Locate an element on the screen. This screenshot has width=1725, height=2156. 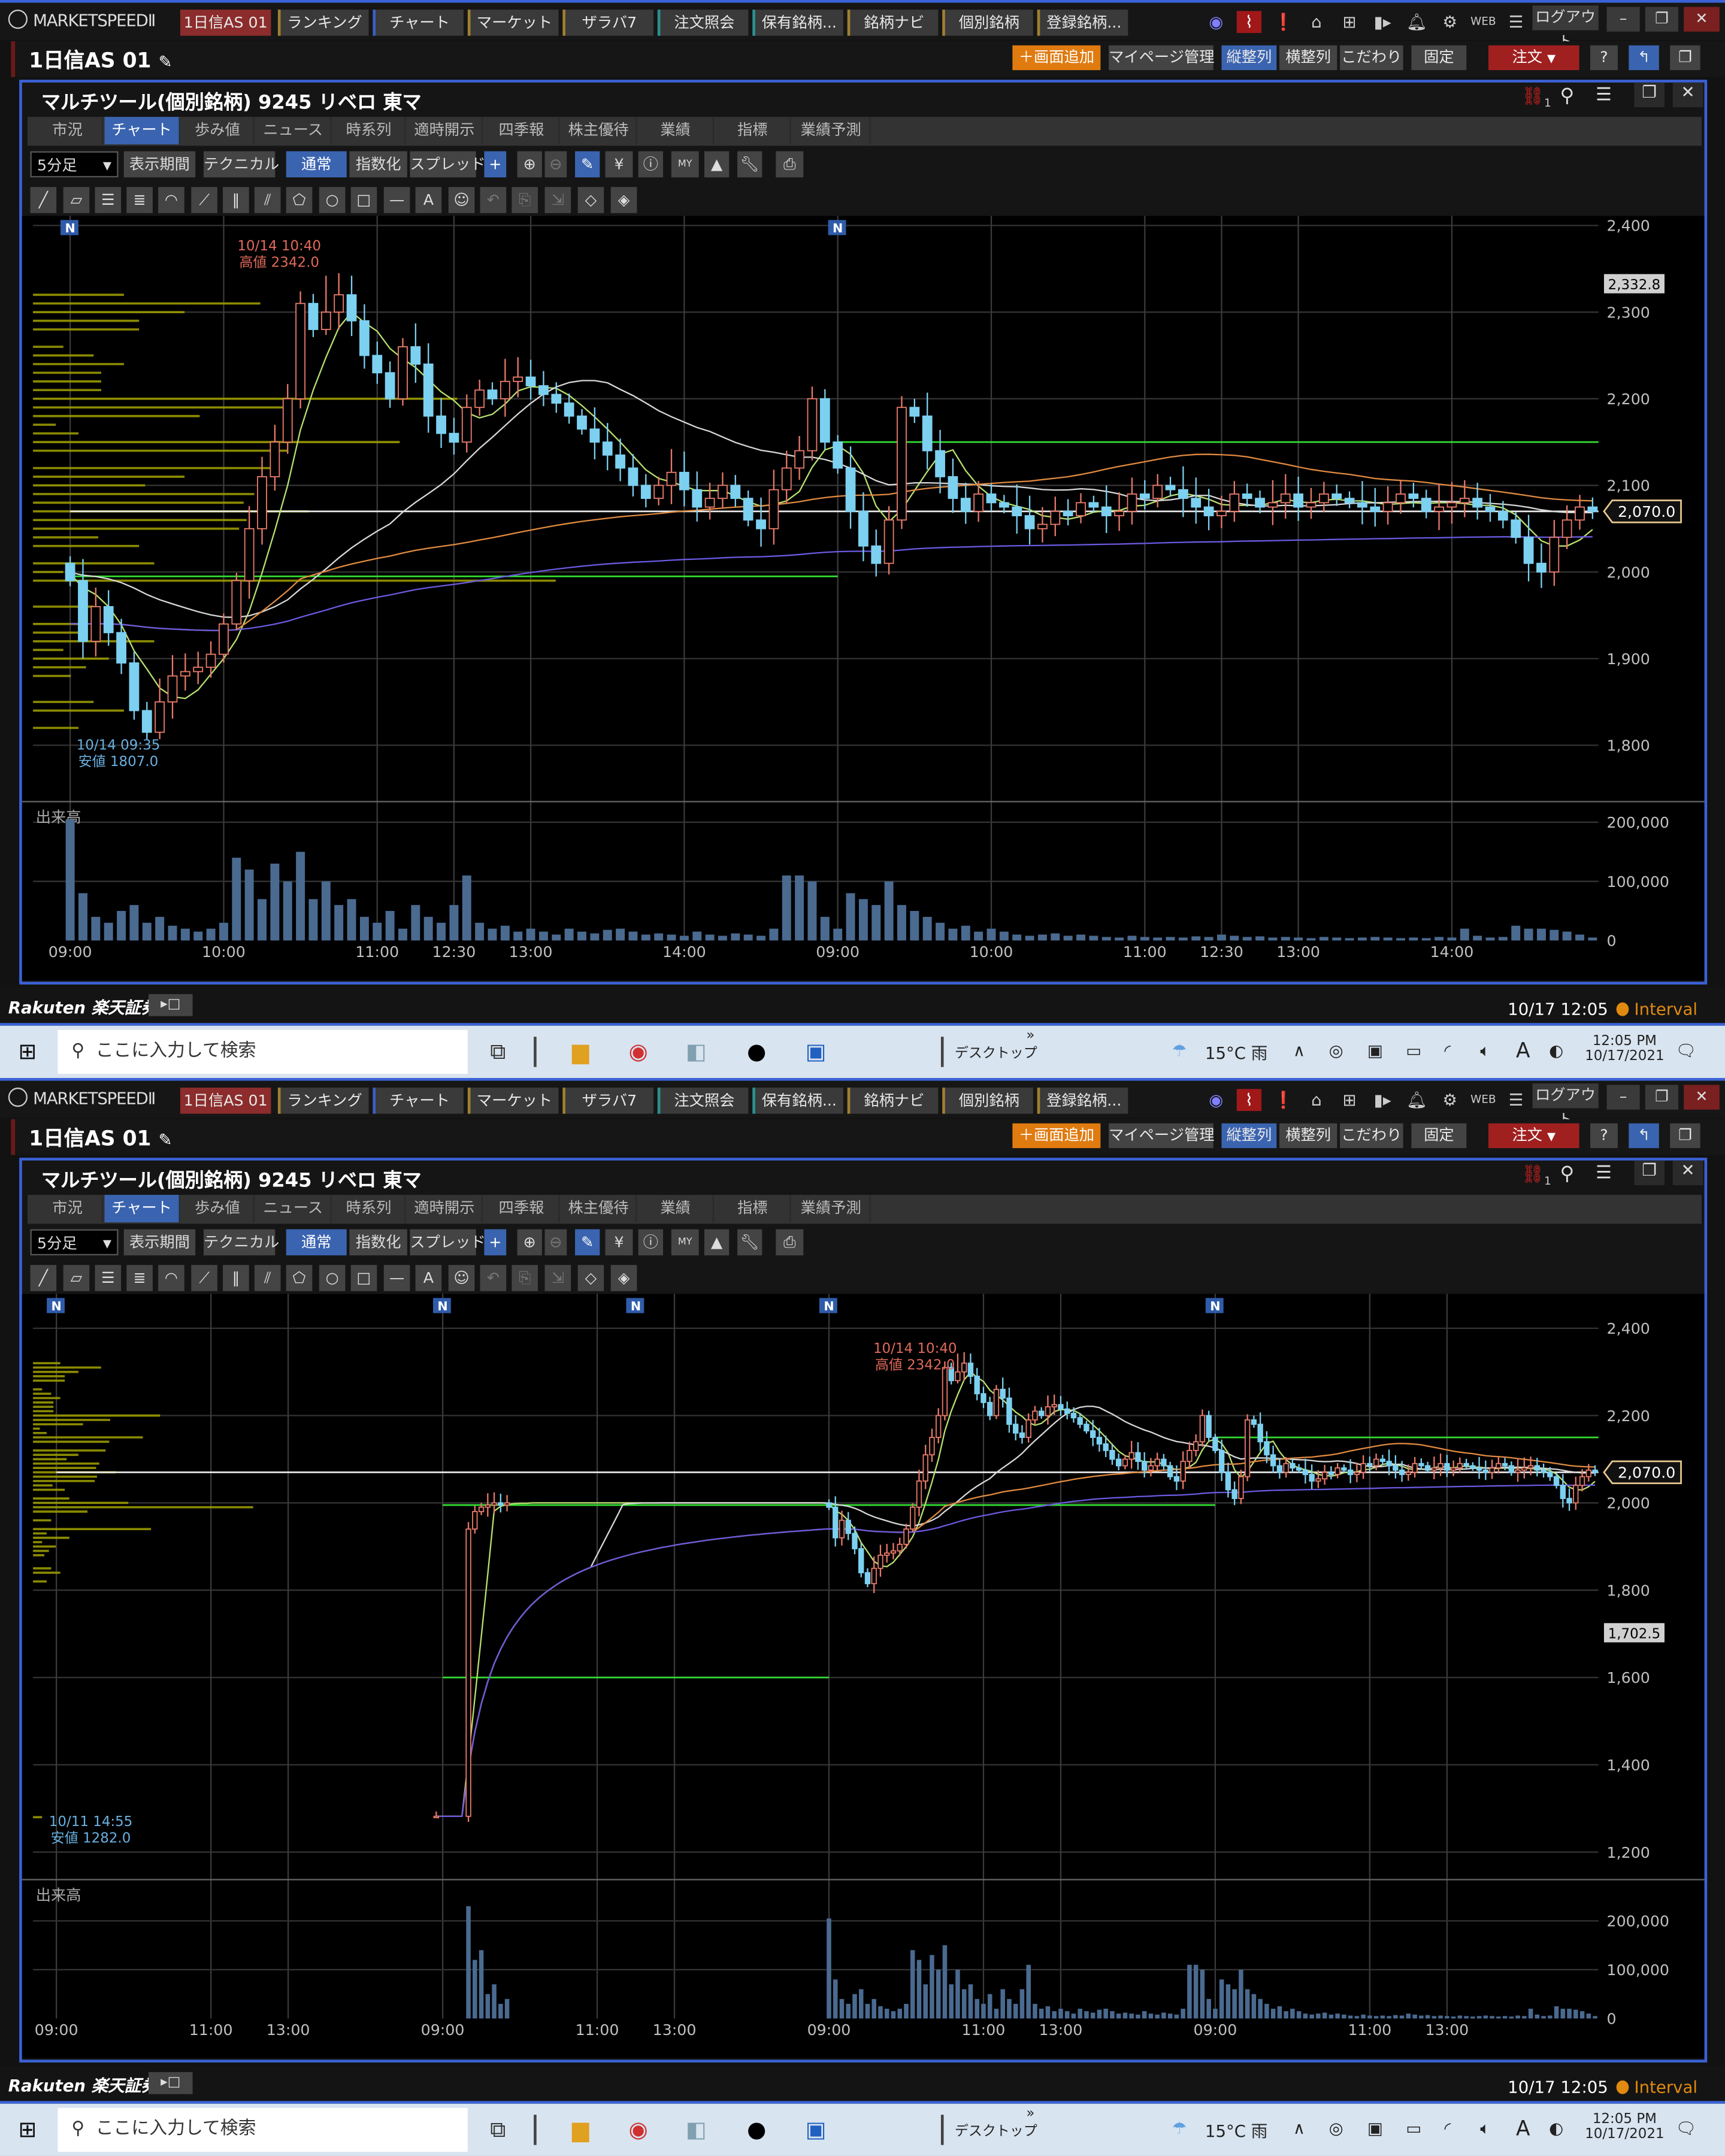
parallel-lines-icon: ⫽ is located at coordinates (267, 200).